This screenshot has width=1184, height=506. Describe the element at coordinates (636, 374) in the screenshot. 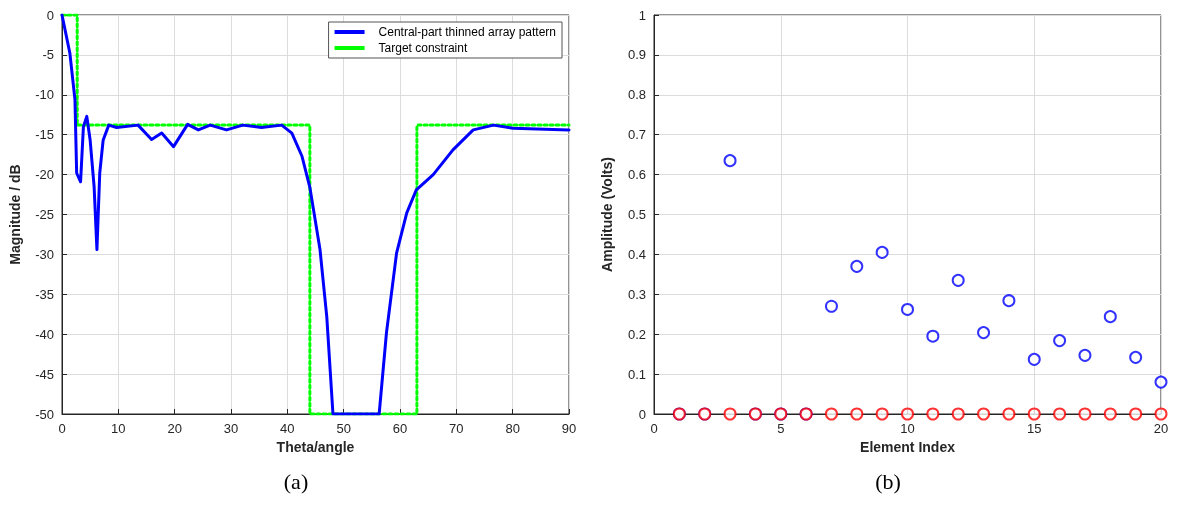

I see `y-tick-label: 0.1` at that location.